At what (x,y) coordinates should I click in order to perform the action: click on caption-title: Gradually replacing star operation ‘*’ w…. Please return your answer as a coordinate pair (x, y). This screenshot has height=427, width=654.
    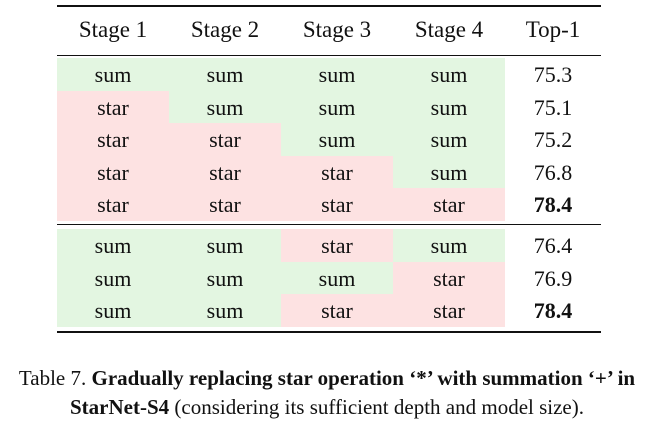
    Looking at the image, I should click on (353, 392).